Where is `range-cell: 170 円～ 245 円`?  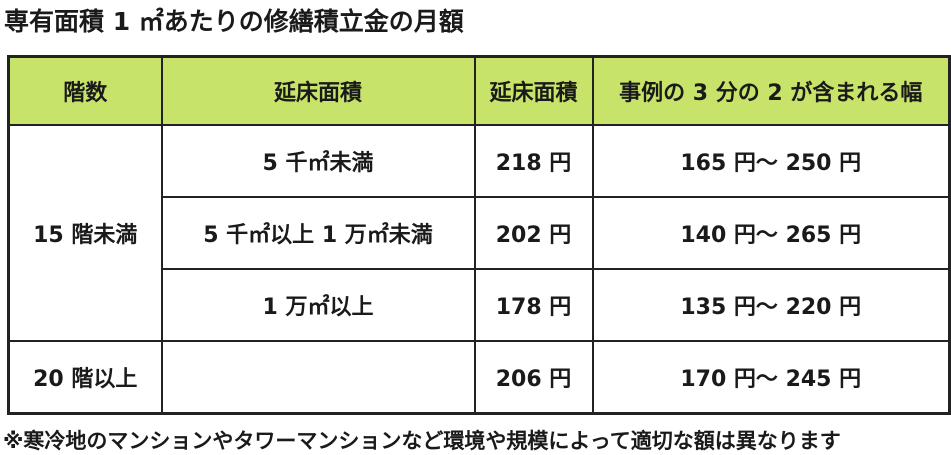
range-cell: 170 円～ 245 円 is located at coordinates (771, 377).